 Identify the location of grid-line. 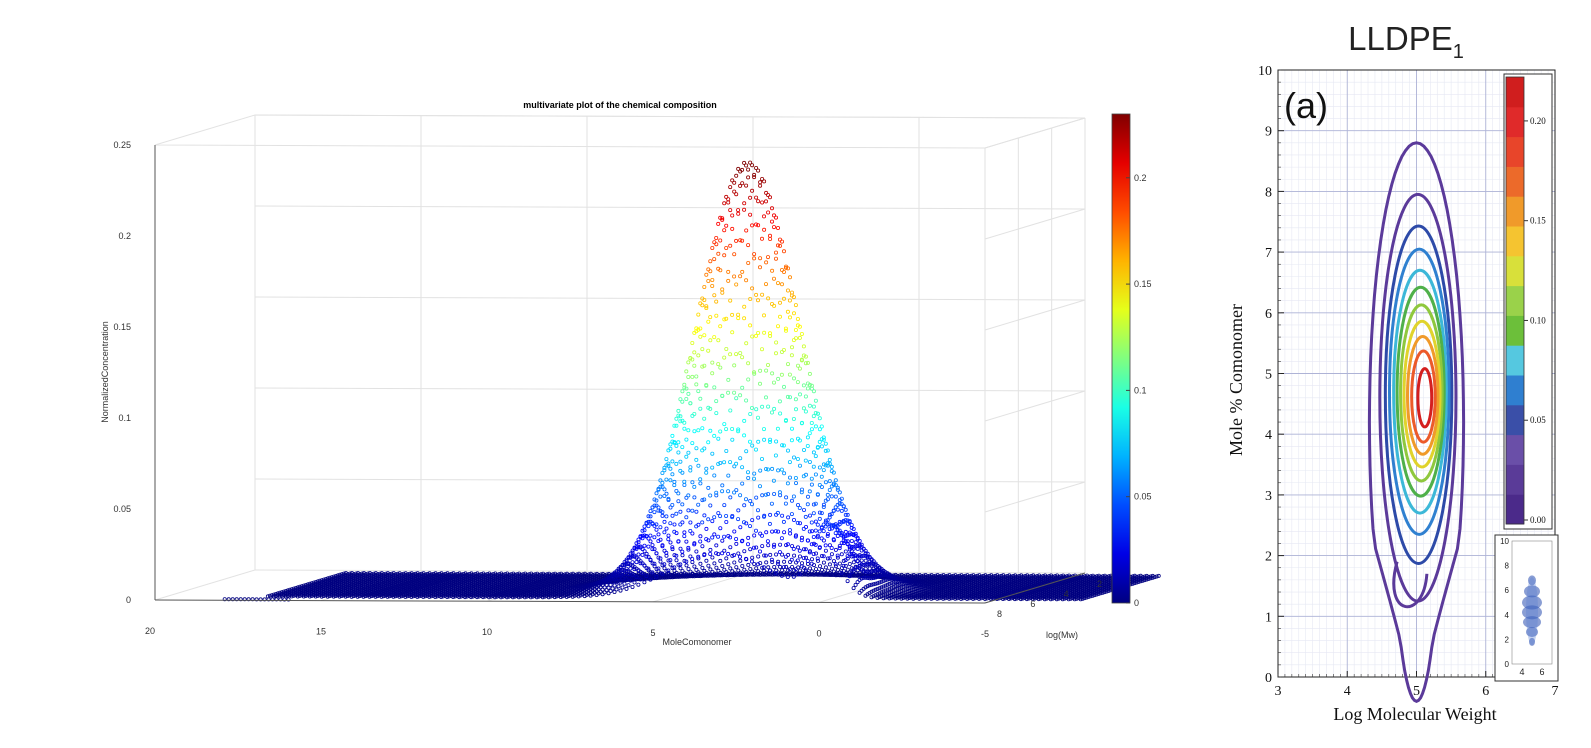
(670, 207).